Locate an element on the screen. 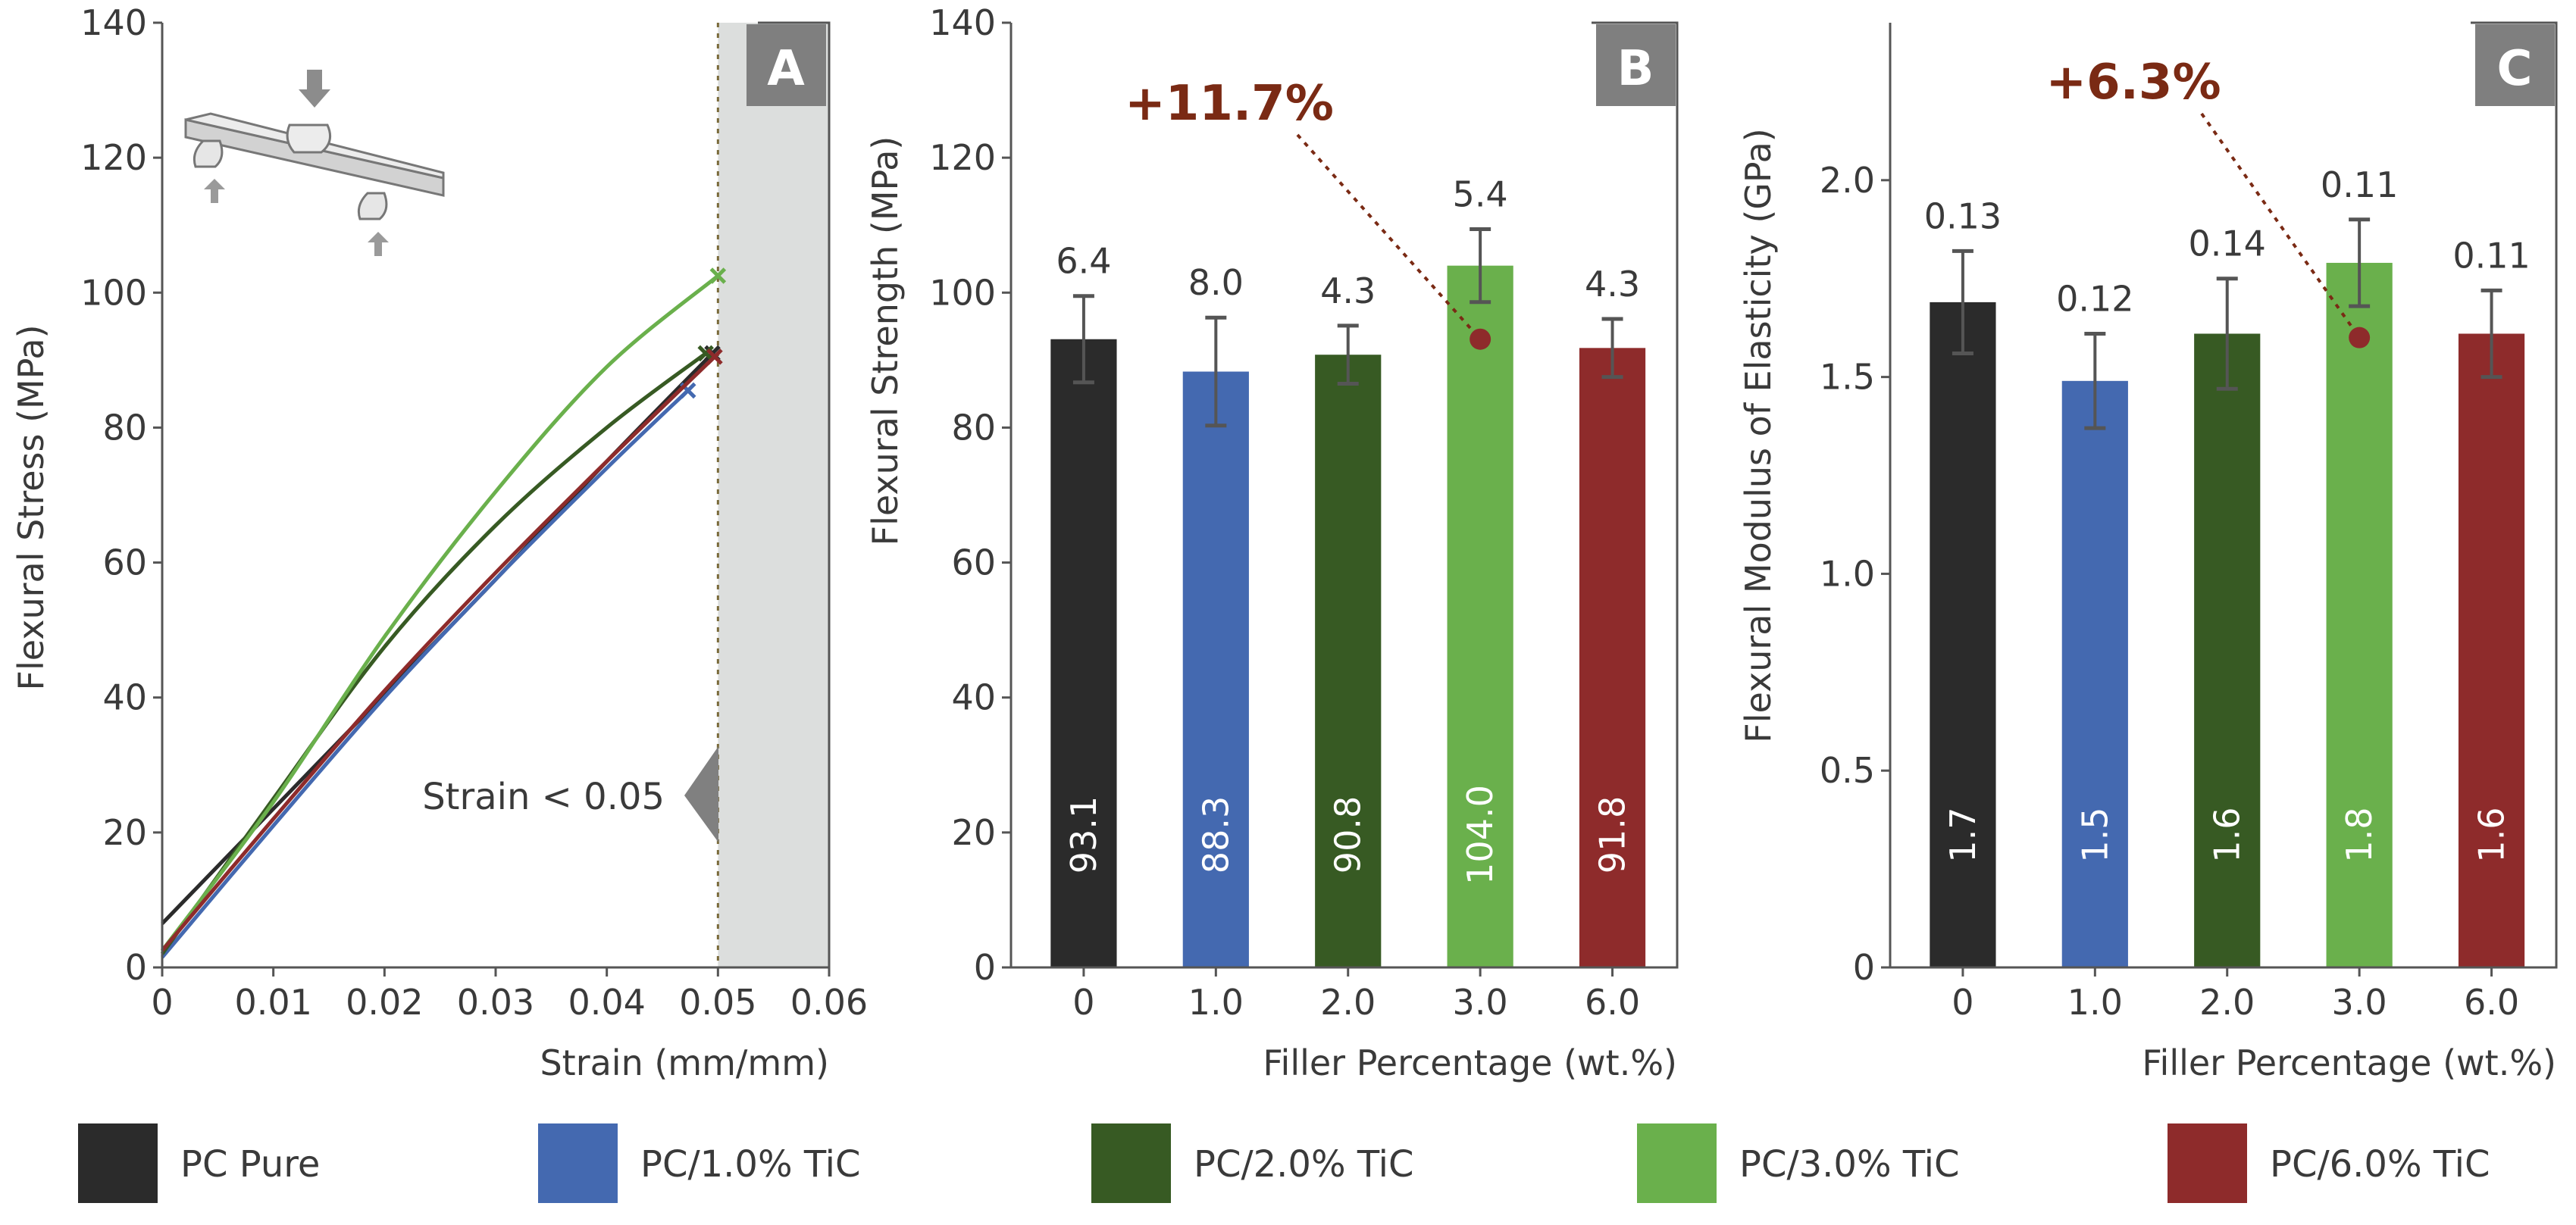 Image resolution: width=2576 pixels, height=1225 pixels. pB-x-tick-label: 1.0 is located at coordinates (1216, 1002).